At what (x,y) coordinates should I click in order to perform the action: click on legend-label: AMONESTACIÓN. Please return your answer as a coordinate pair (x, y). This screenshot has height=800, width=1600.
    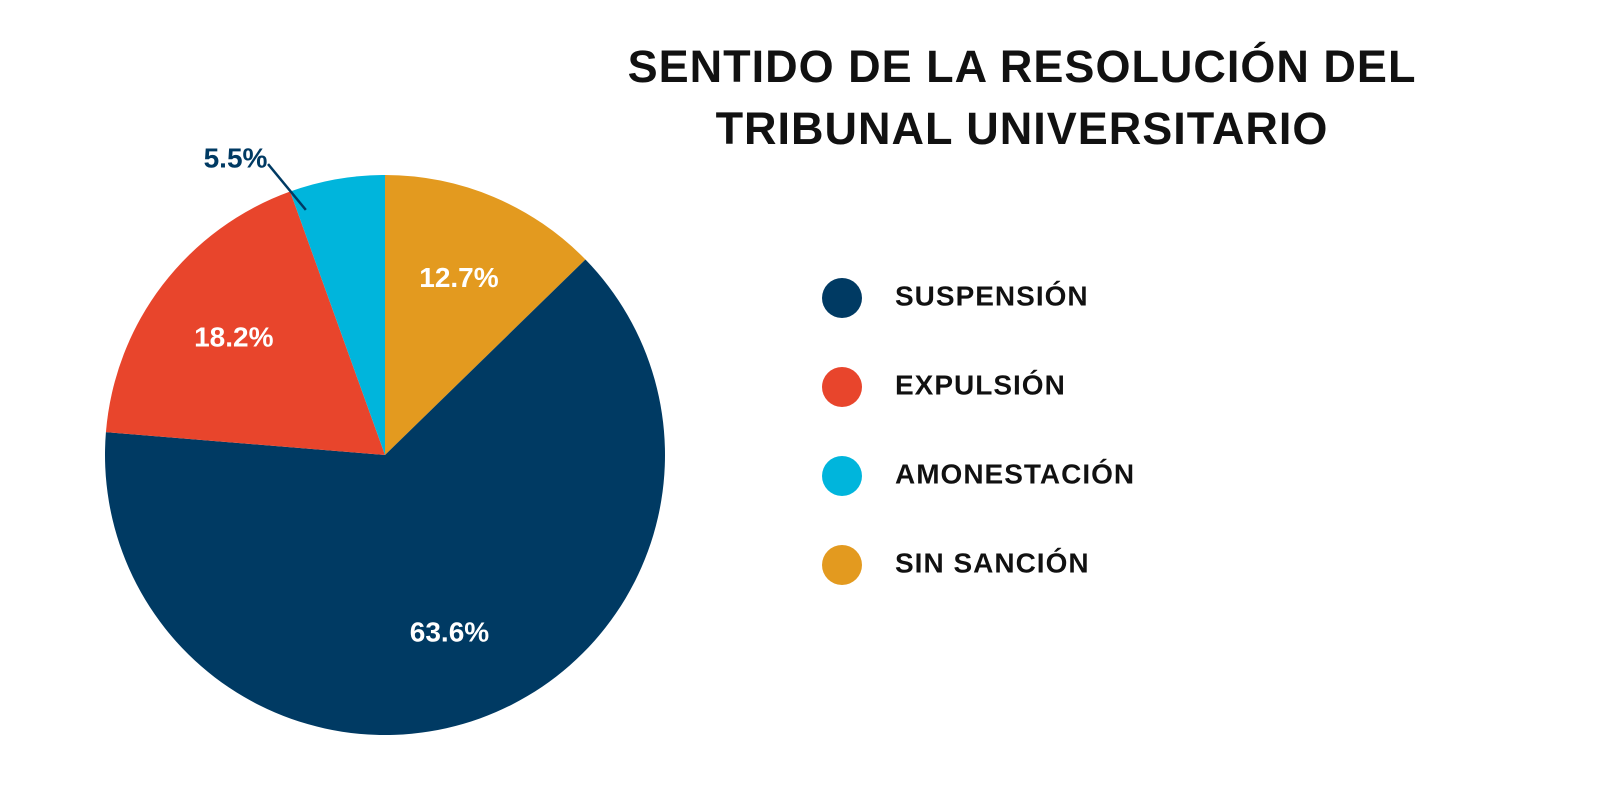
    Looking at the image, I should click on (1015, 473).